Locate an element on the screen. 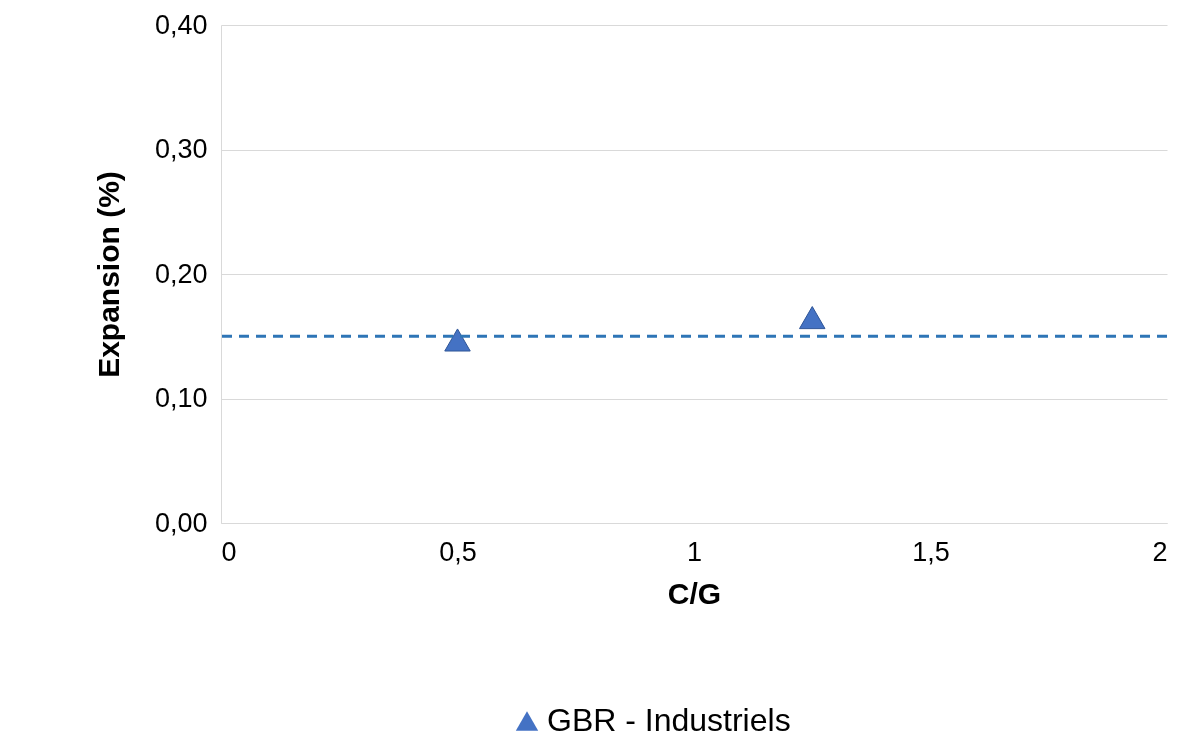  x-tick-label: 1,5 is located at coordinates (931, 551).